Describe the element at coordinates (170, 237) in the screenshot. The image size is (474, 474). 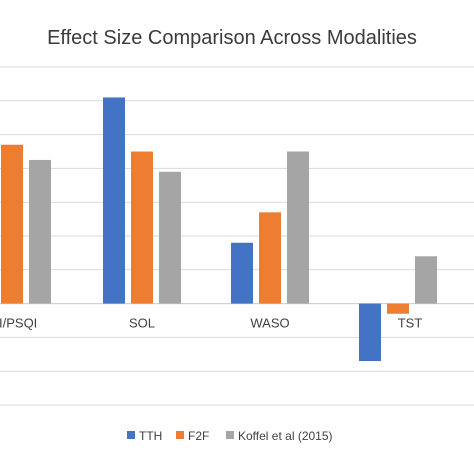
I see `bar-koffel-et-al-2015-sol` at that location.